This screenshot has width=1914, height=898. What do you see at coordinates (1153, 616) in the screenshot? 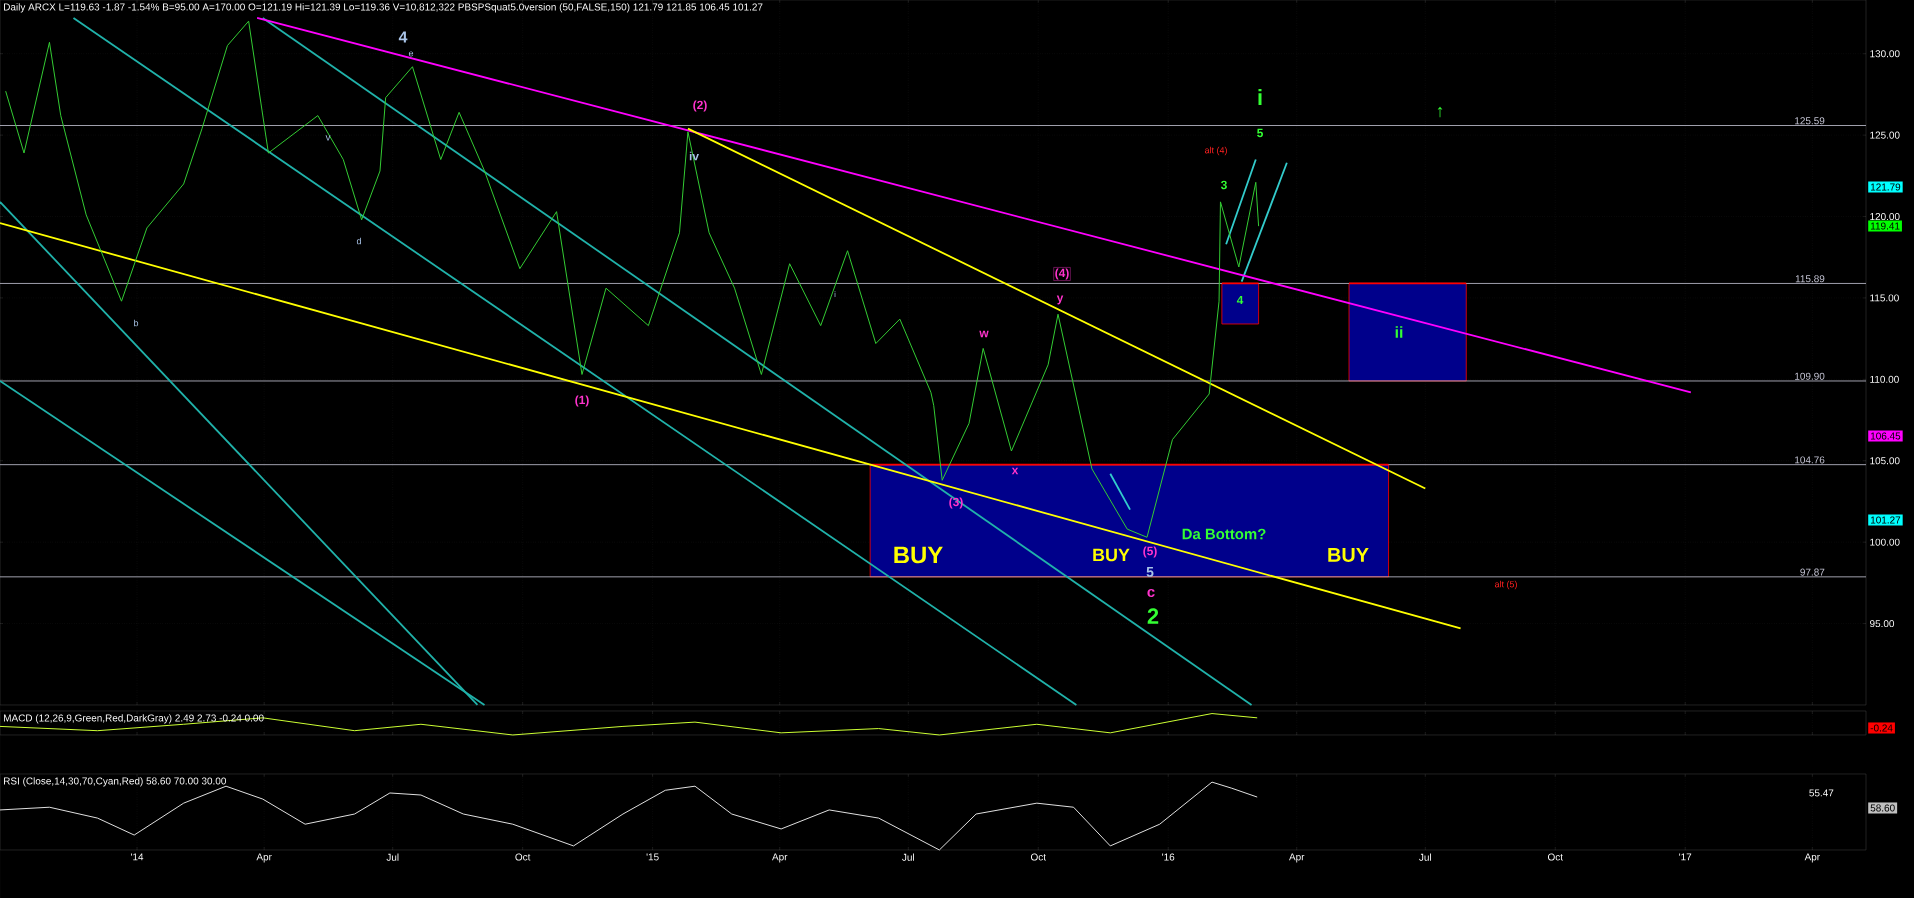
I see `annotation: 2` at bounding box center [1153, 616].